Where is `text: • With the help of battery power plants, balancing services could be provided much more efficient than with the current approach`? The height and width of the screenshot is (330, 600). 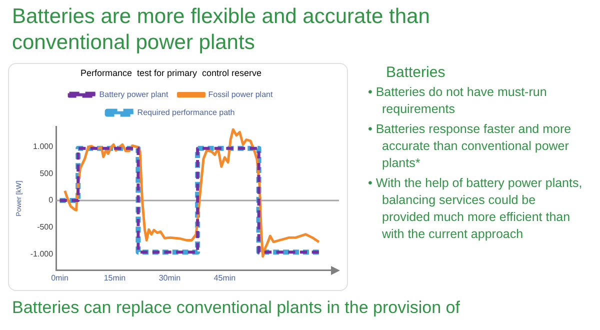 text: • With the help of battery power plants, balancing services could be provided much more efficient than with the current approach is located at coordinates (475, 209).